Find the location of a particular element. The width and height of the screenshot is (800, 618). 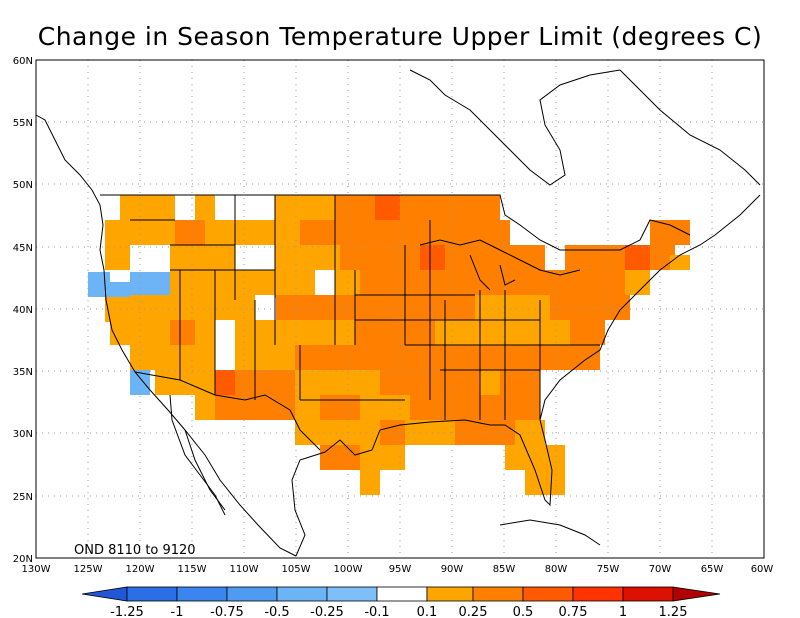

baja is located at coordinates (205, 470).